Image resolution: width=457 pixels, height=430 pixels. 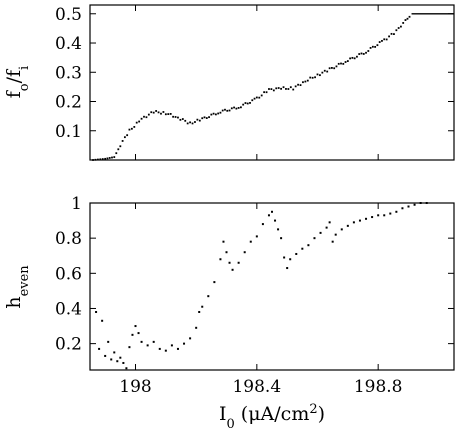 I want to click on y-tick-label: 0.2, so click(x=68, y=103).